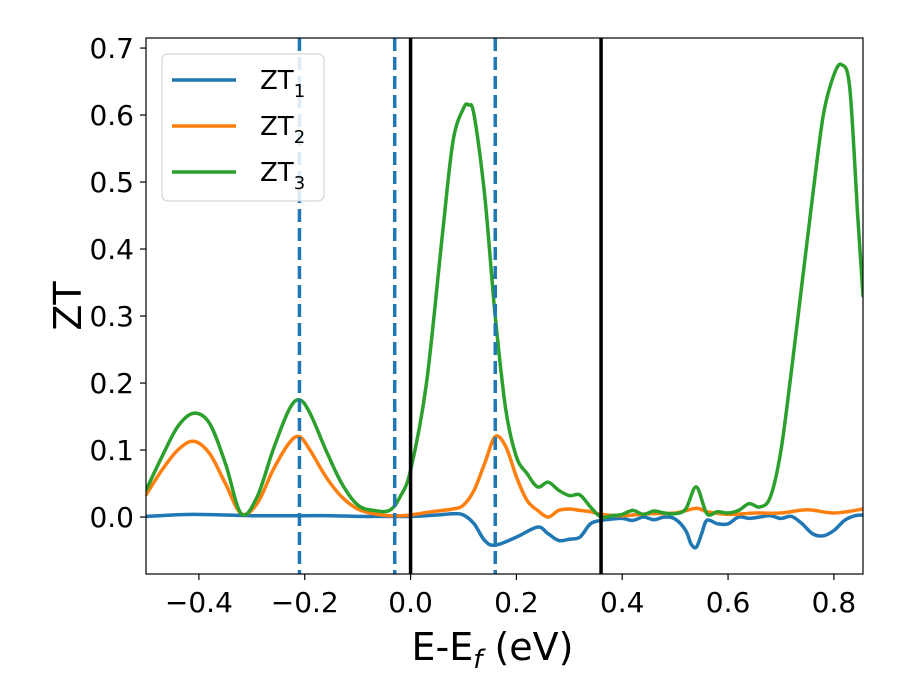 This screenshot has height=700, width=900. Describe the element at coordinates (68, 306) in the screenshot. I see `y-axis-title: ZT` at that location.